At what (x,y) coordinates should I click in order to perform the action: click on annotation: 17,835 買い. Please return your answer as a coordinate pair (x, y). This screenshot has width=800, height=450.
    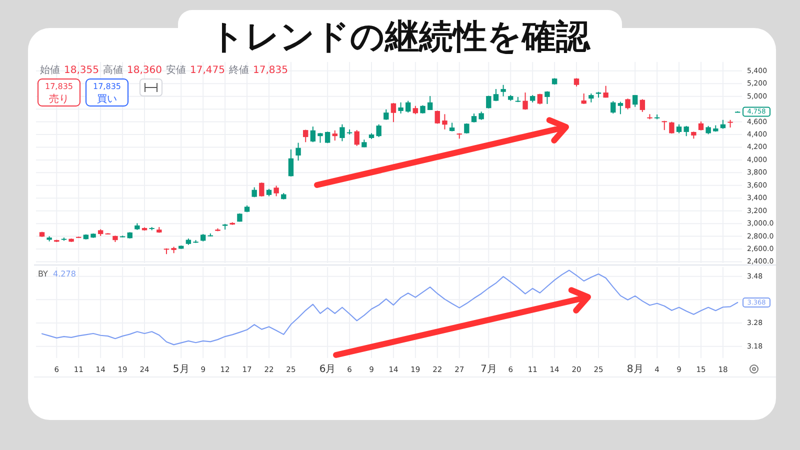
    Looking at the image, I should click on (107, 93).